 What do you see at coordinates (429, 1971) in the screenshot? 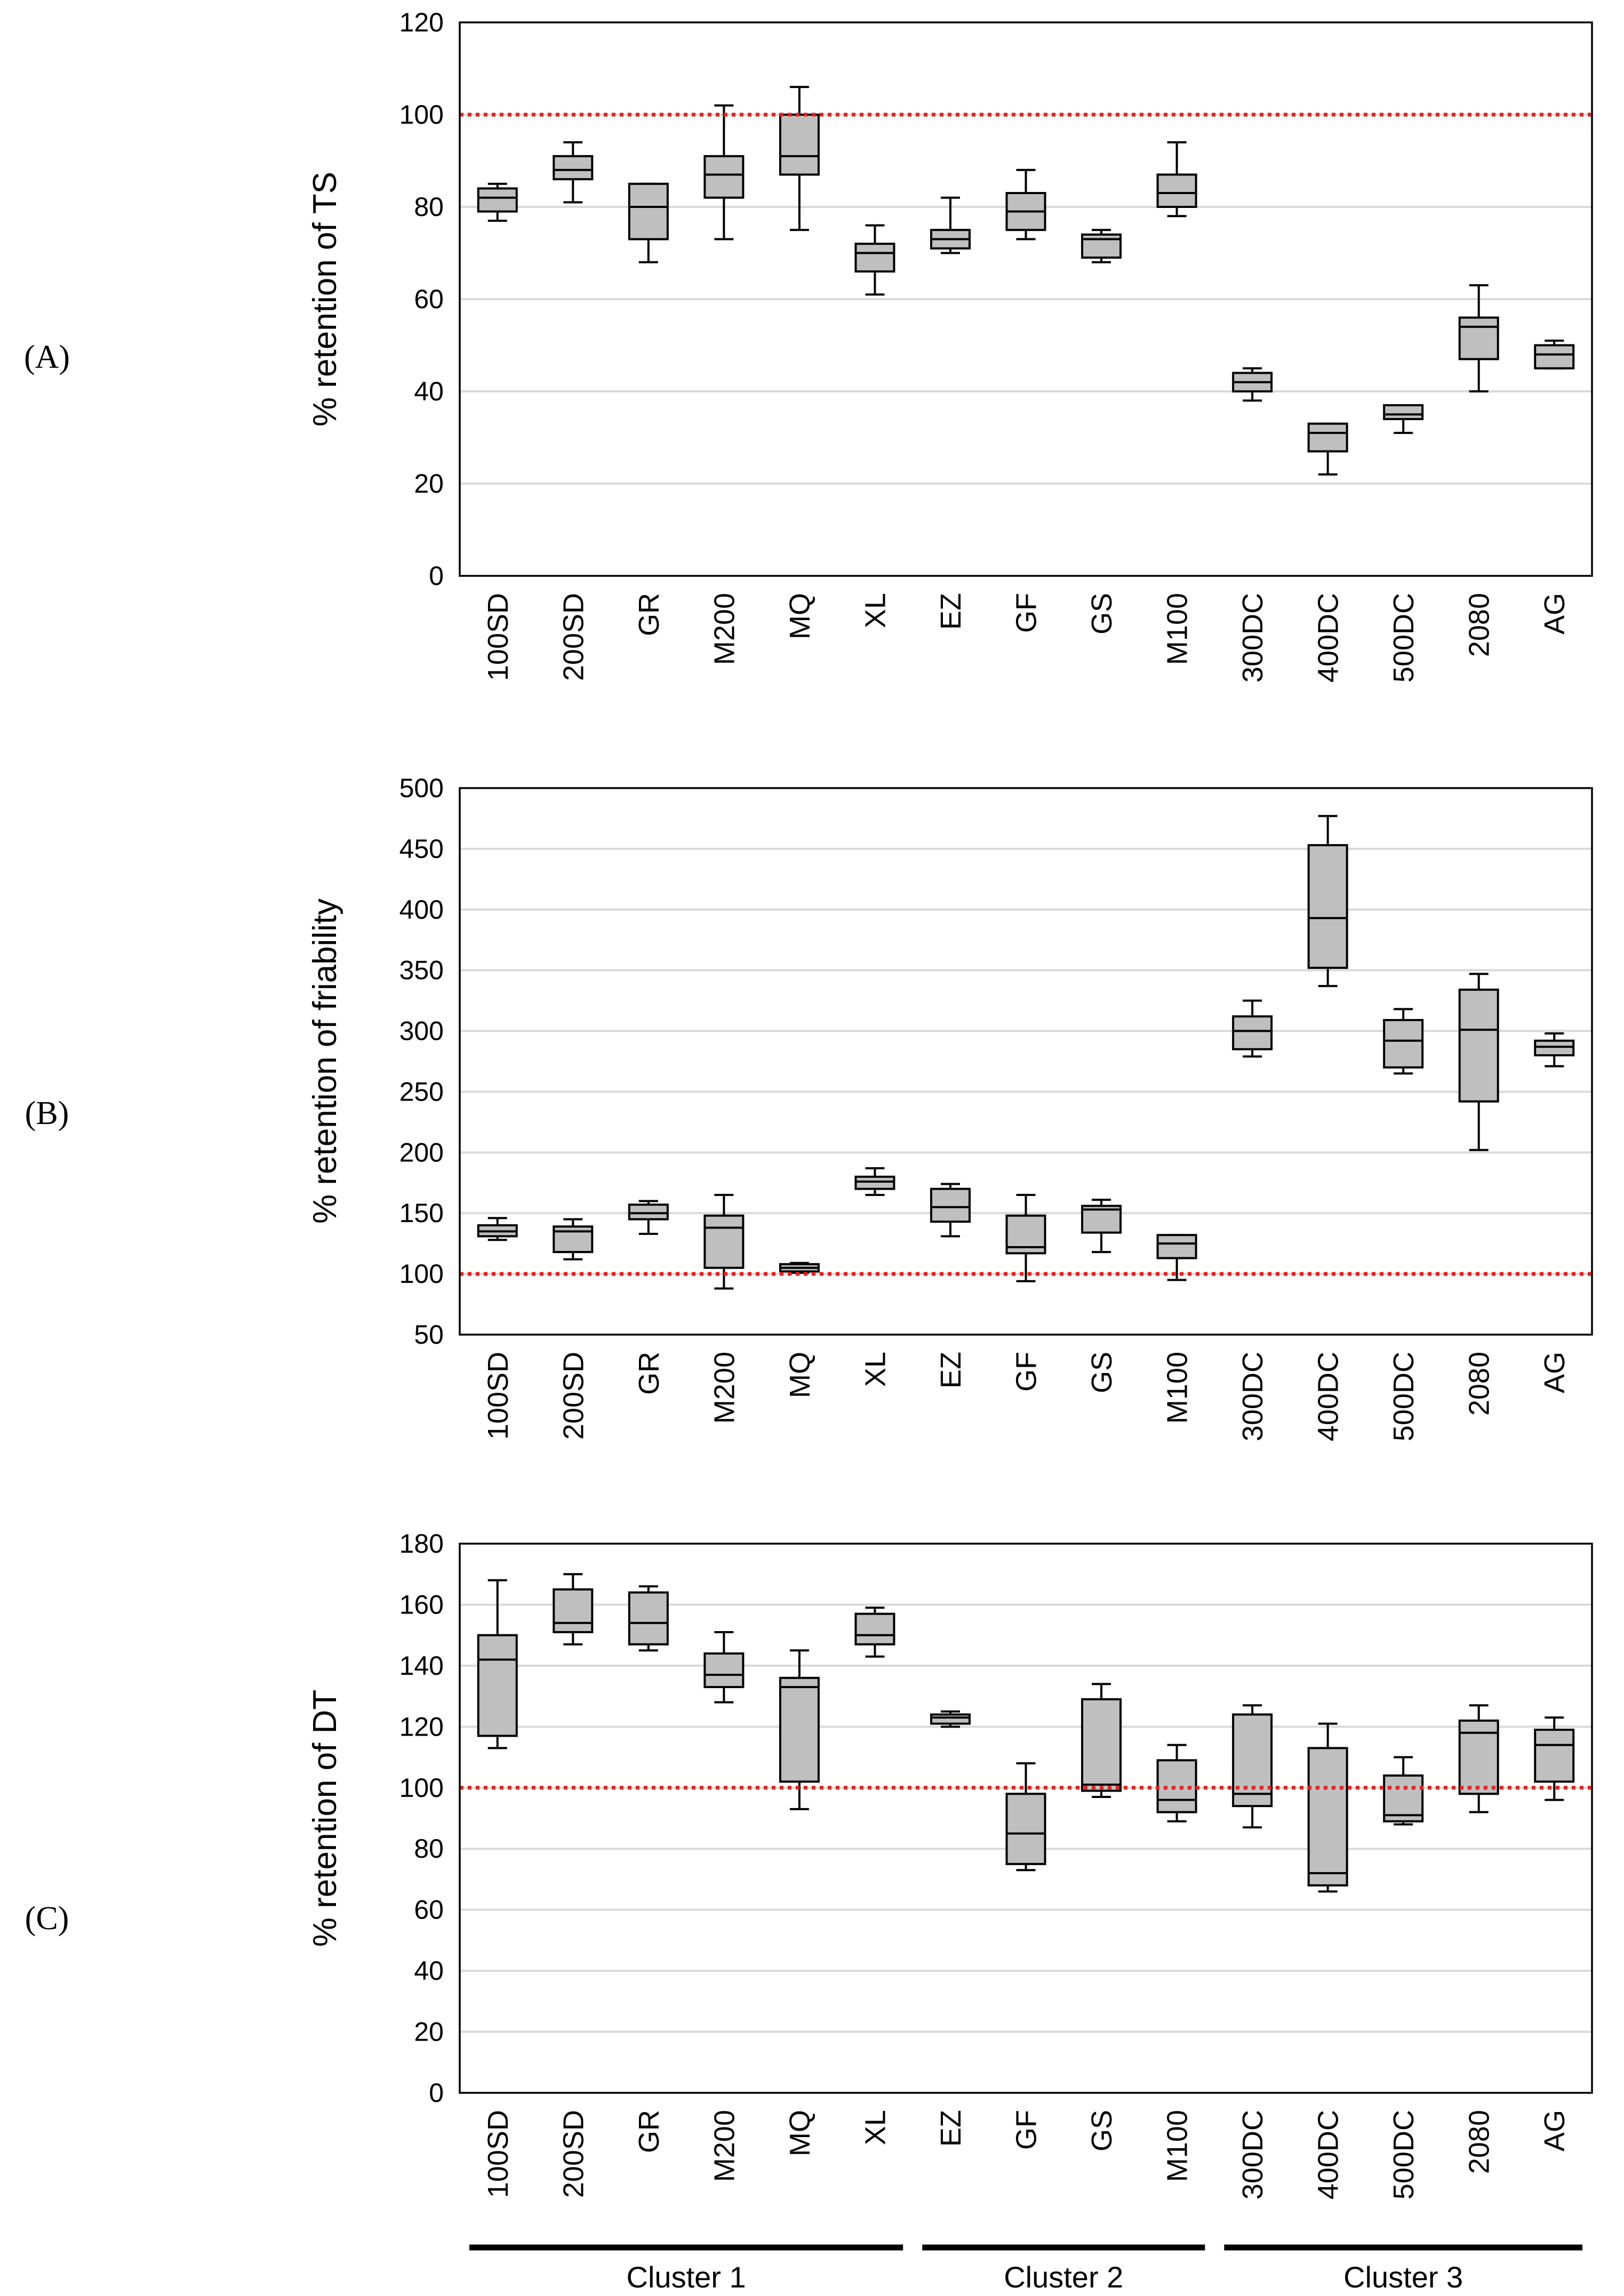
I see `y-tick-label: 40` at bounding box center [429, 1971].